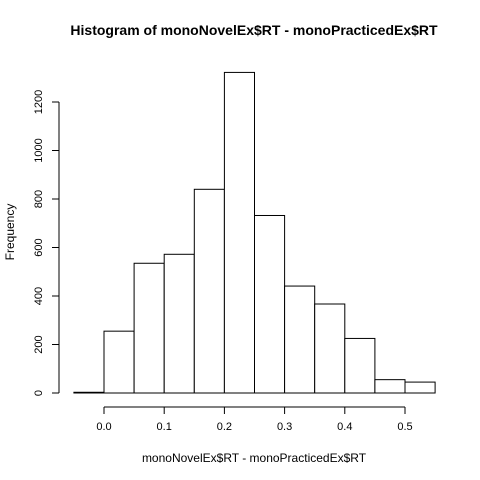  I want to click on x-axis-label: monoNovelEx$RT - monoPracticedEx$RT, so click(254, 458).